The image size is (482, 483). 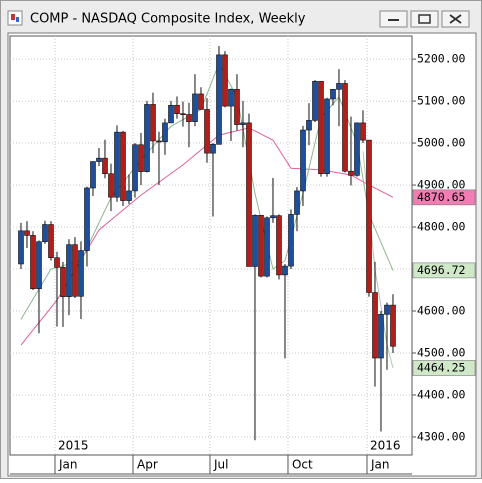 I want to click on window-buttons, so click(x=424, y=19).